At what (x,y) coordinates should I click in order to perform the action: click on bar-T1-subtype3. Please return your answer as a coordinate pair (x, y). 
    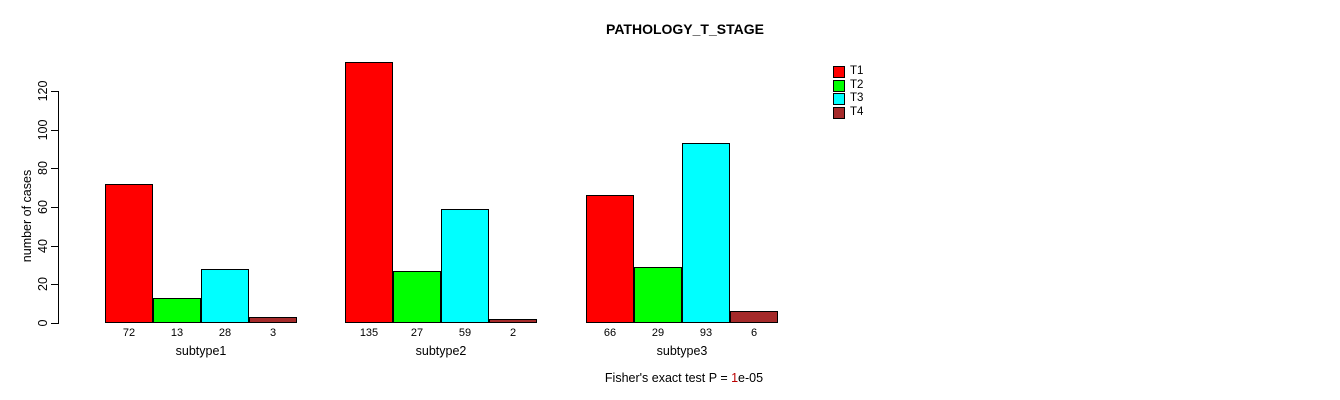
    Looking at the image, I should click on (610, 259).